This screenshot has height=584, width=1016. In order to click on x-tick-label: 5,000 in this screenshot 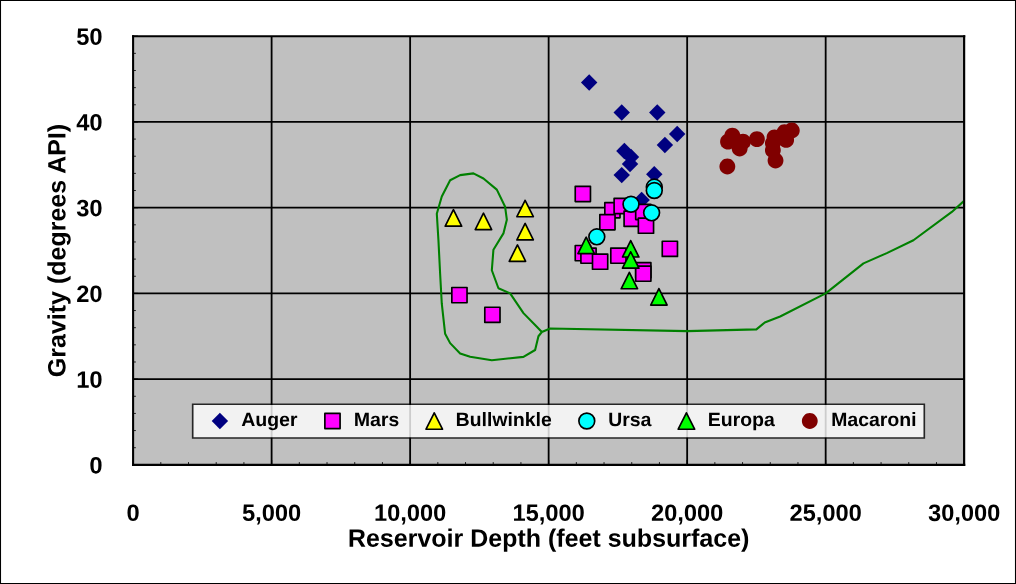, I will do `click(271, 514)`.